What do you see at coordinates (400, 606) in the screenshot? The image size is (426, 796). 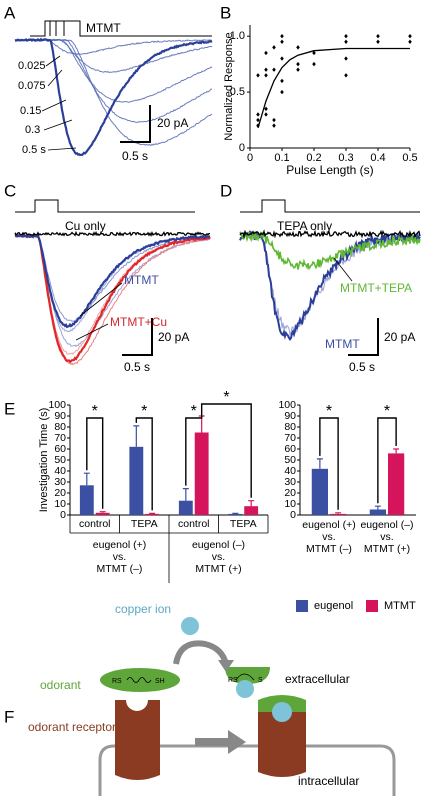 I see `legend-label: MTMT` at bounding box center [400, 606].